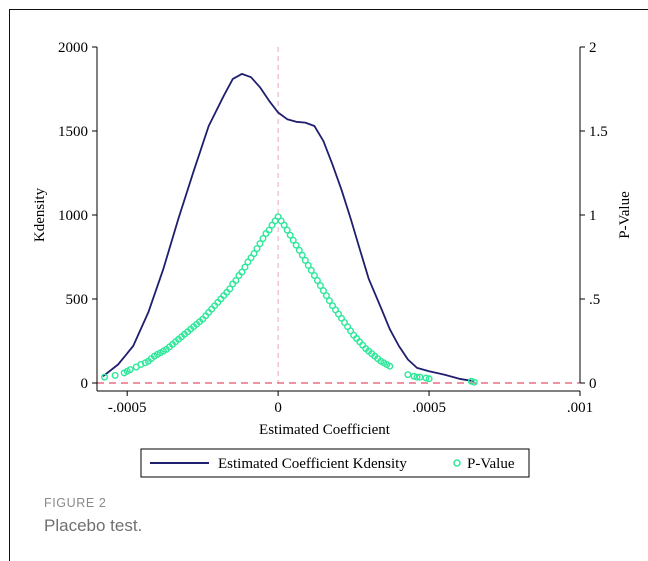  What do you see at coordinates (127, 408) in the screenshot?
I see `x-tick-label: -.0005` at bounding box center [127, 408].